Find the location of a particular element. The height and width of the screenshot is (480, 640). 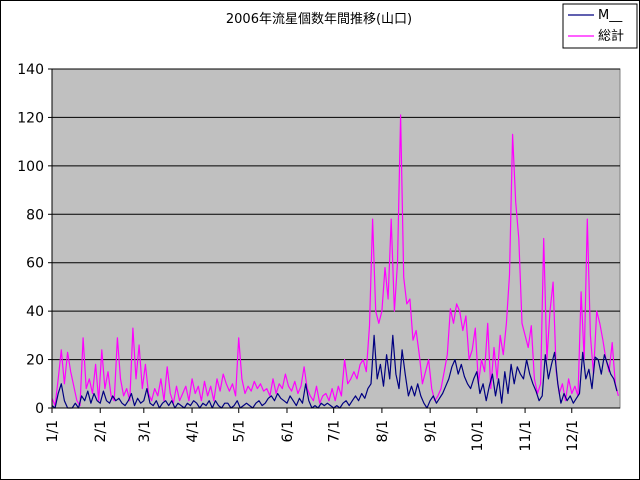

legend: M__ 総計 is located at coordinates (600, 26).